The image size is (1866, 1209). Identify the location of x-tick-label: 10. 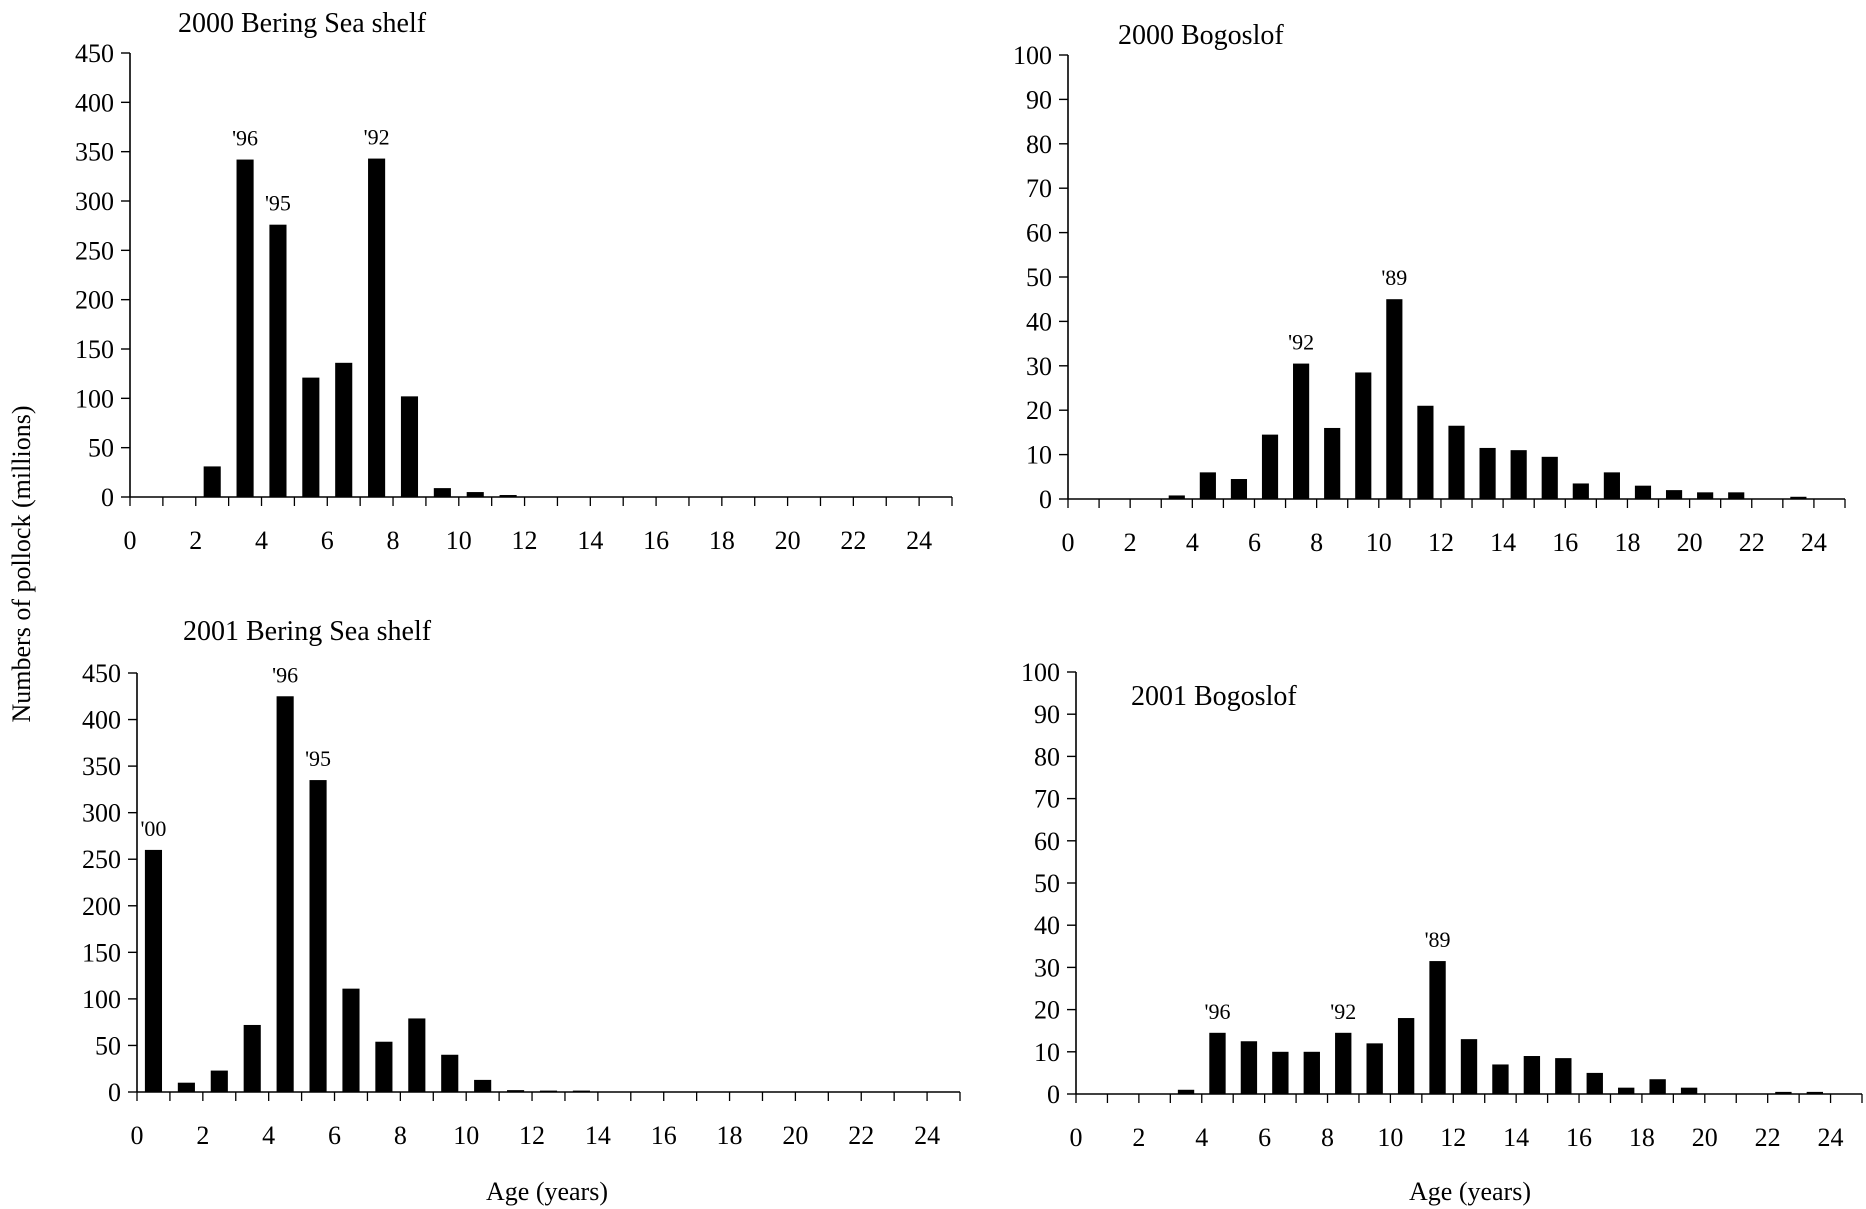
(1390, 1137).